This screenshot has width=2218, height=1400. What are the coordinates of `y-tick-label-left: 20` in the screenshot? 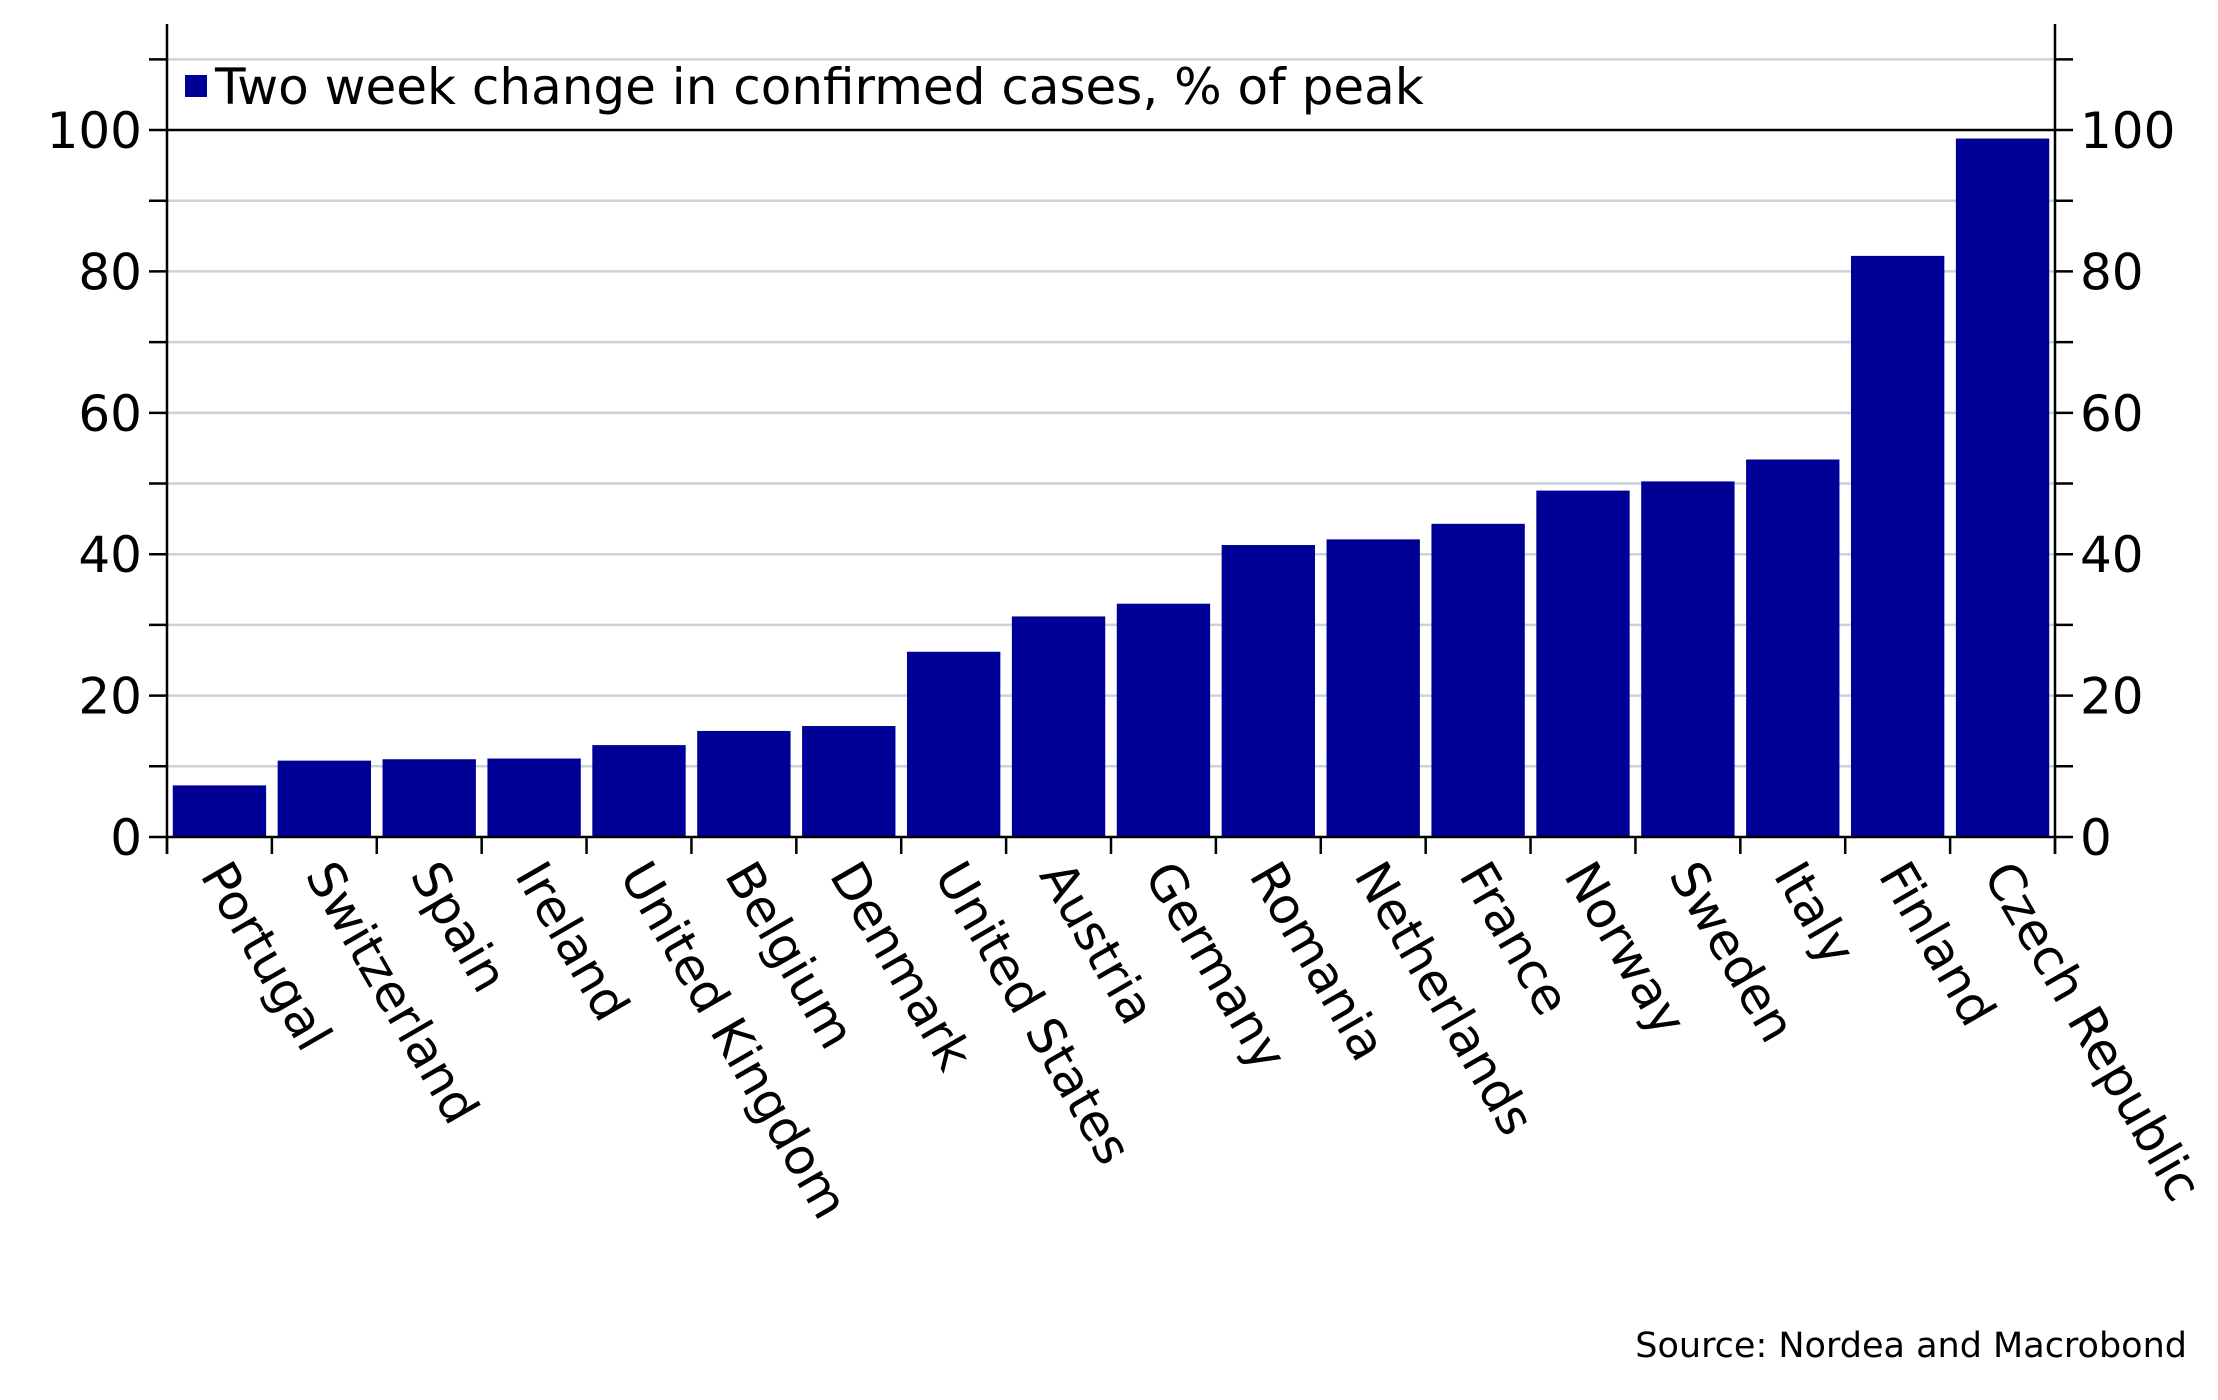 It's located at (110, 697).